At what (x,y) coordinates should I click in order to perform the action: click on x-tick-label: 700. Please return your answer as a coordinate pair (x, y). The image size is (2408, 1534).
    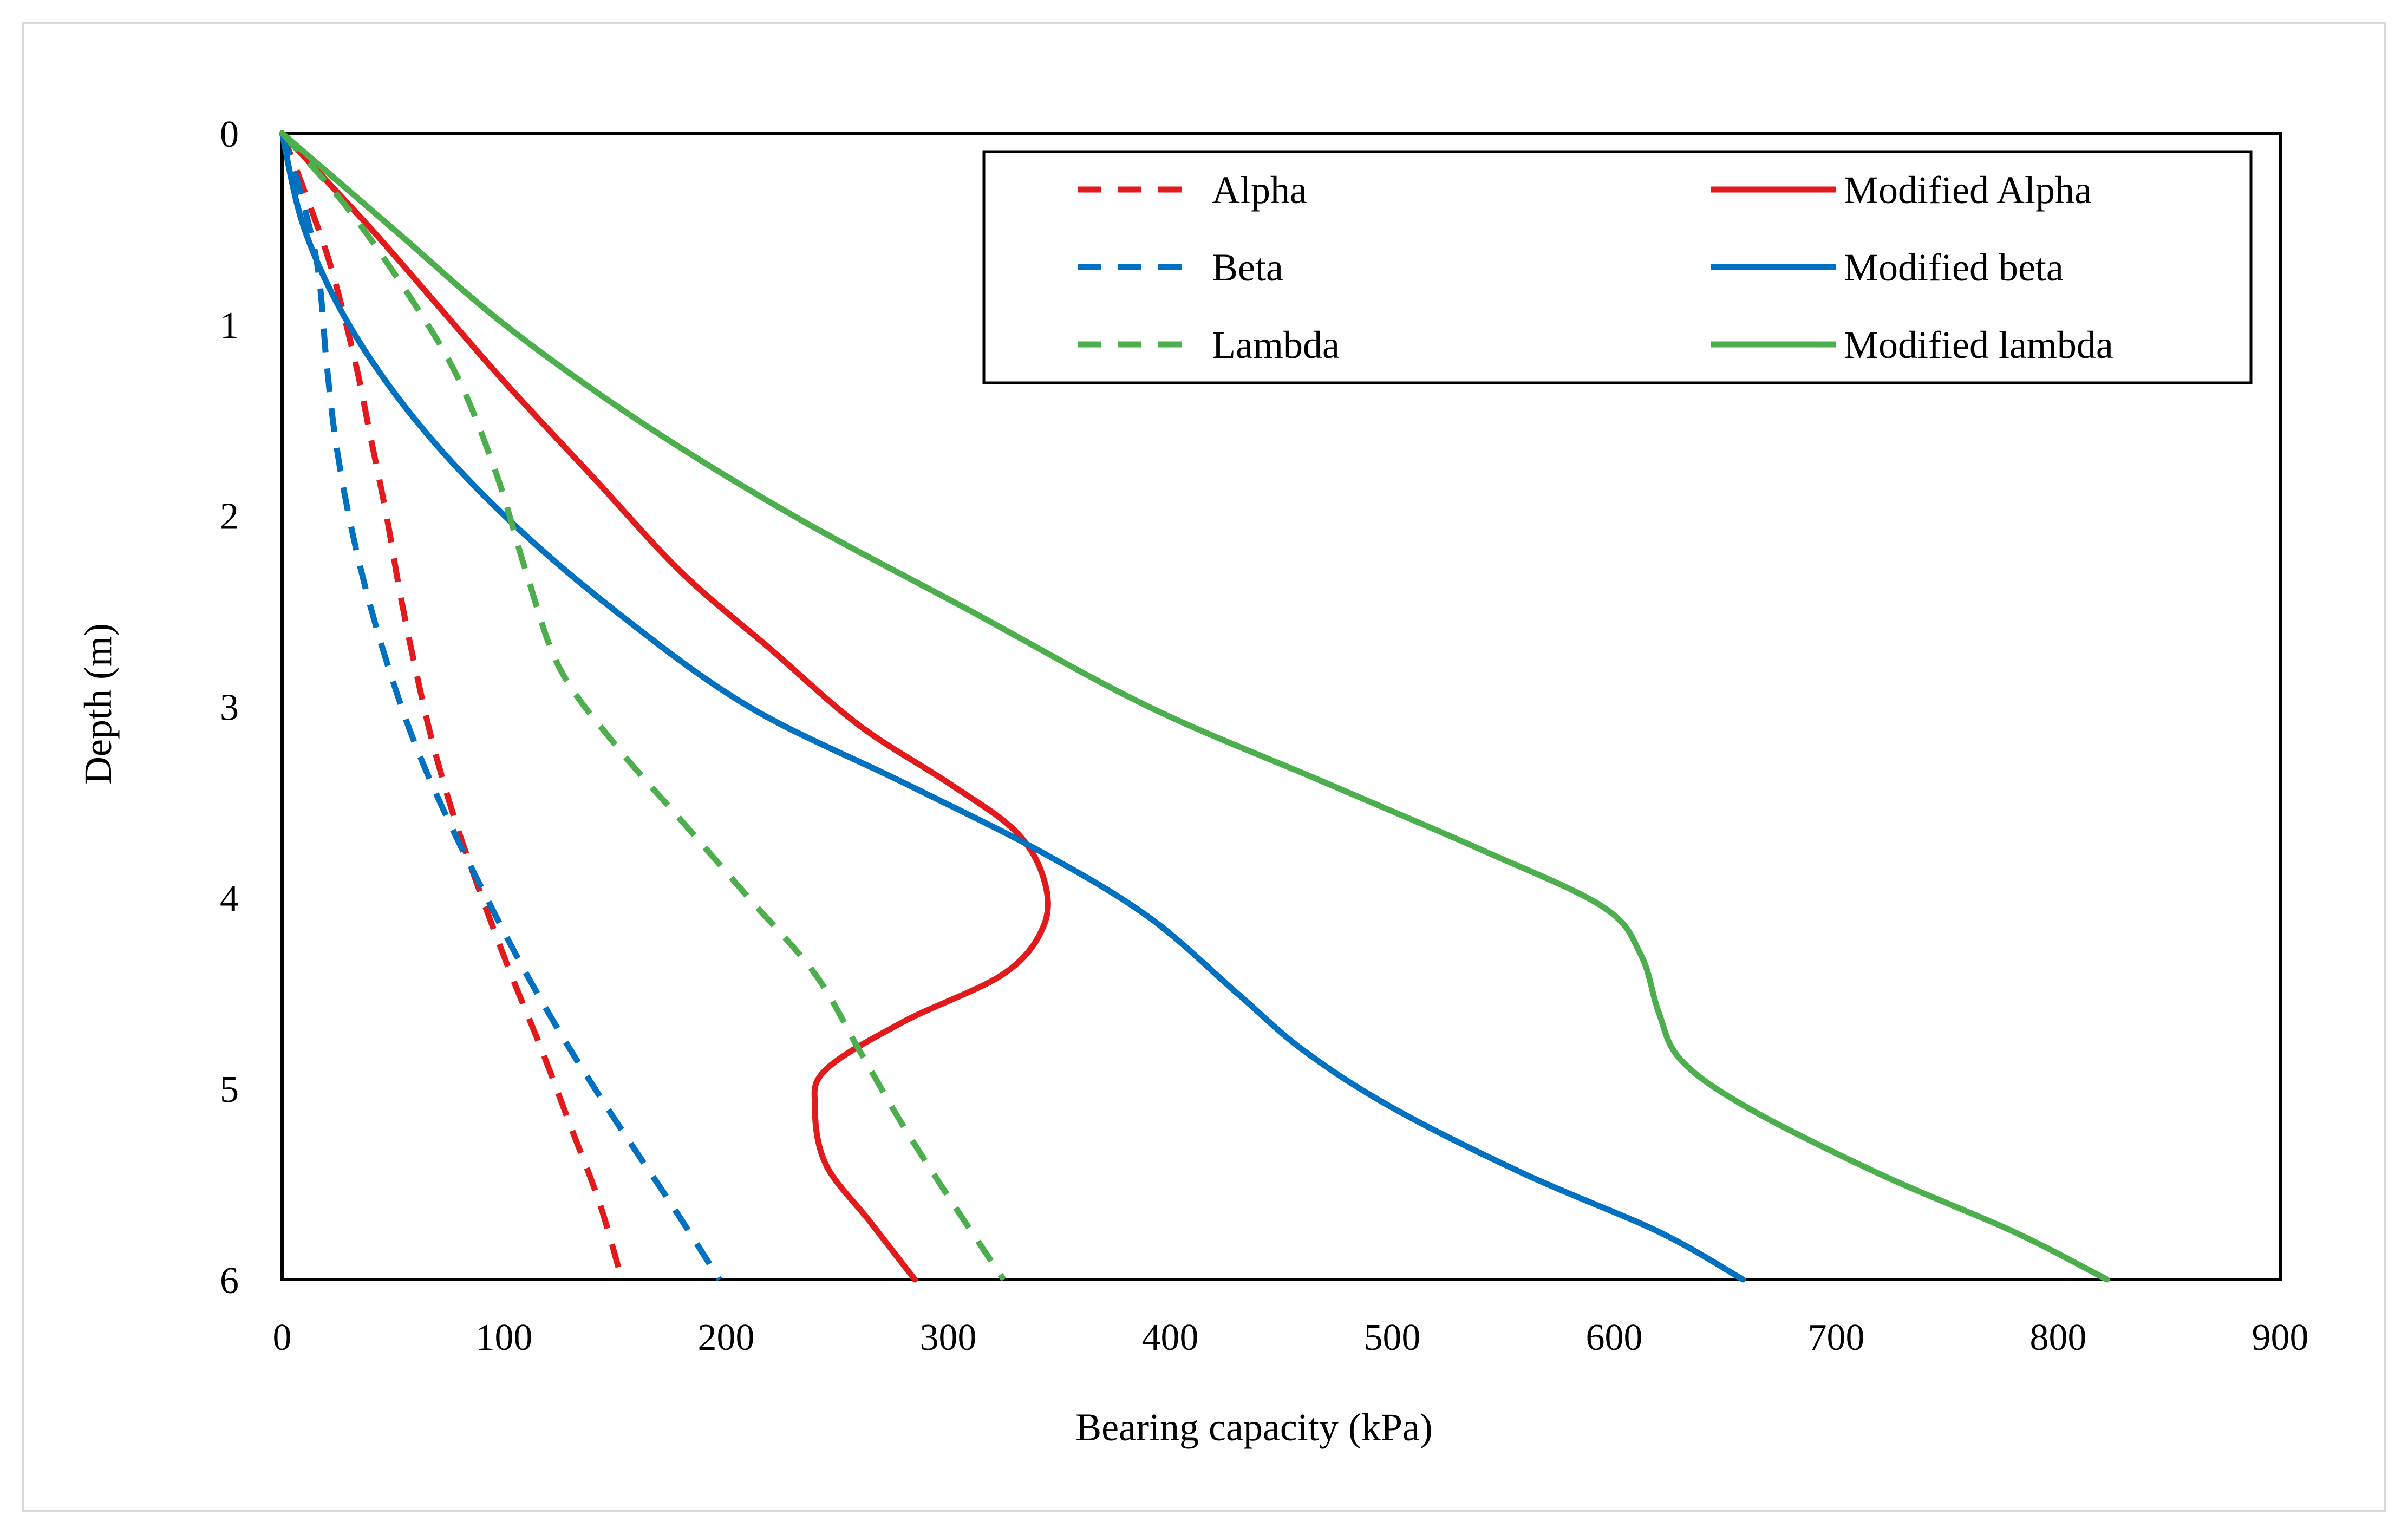
    Looking at the image, I should click on (1836, 1338).